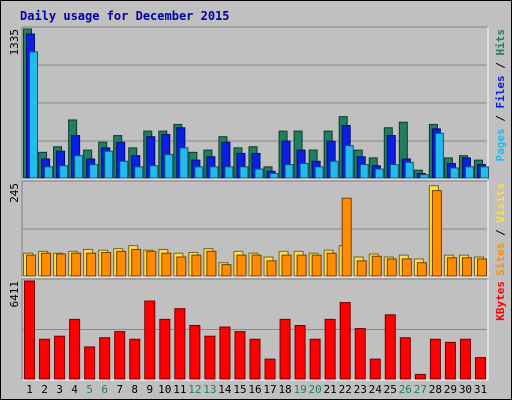  I want to click on legend-sites: Sites, so click(500, 259).